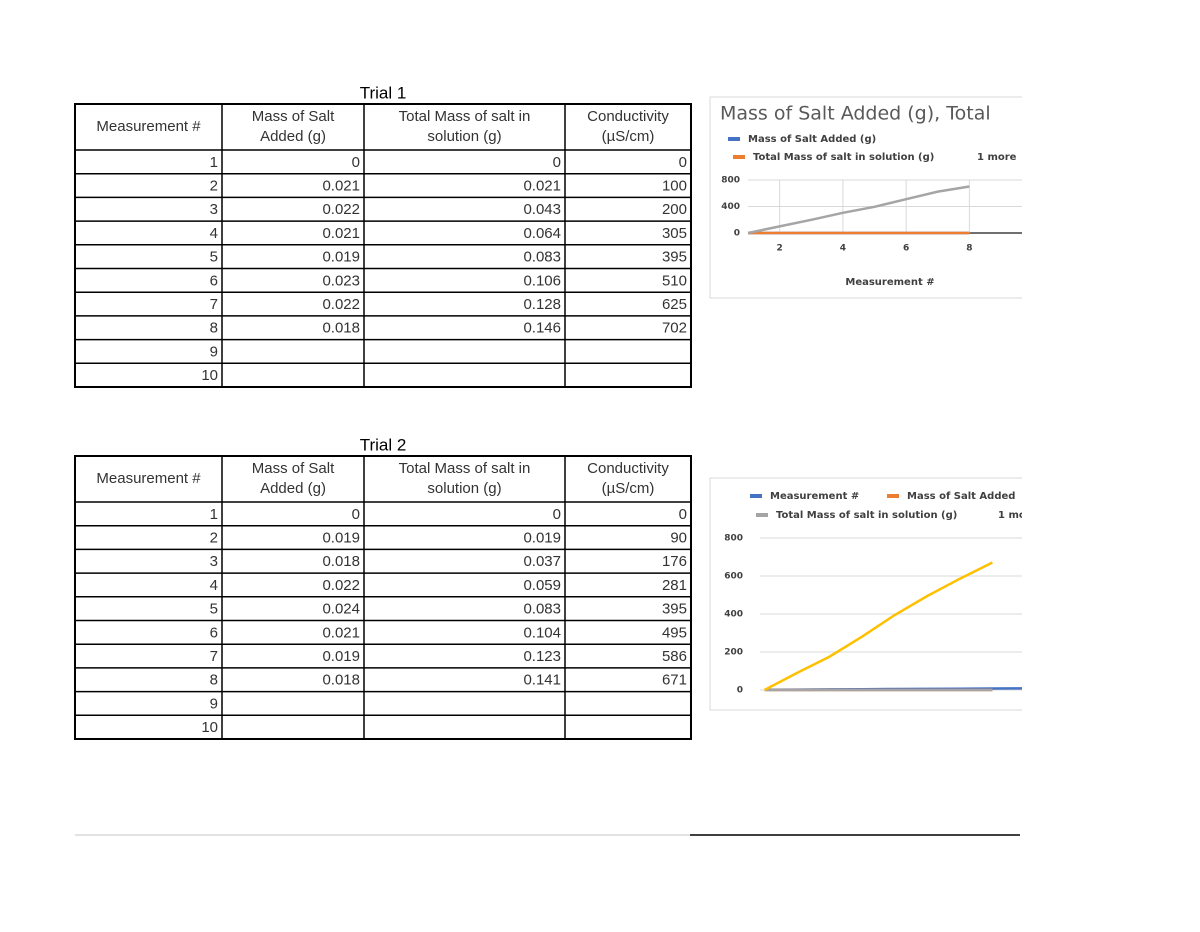 This screenshot has width=1200, height=932. I want to click on table-cell: 0.106, so click(542, 280).